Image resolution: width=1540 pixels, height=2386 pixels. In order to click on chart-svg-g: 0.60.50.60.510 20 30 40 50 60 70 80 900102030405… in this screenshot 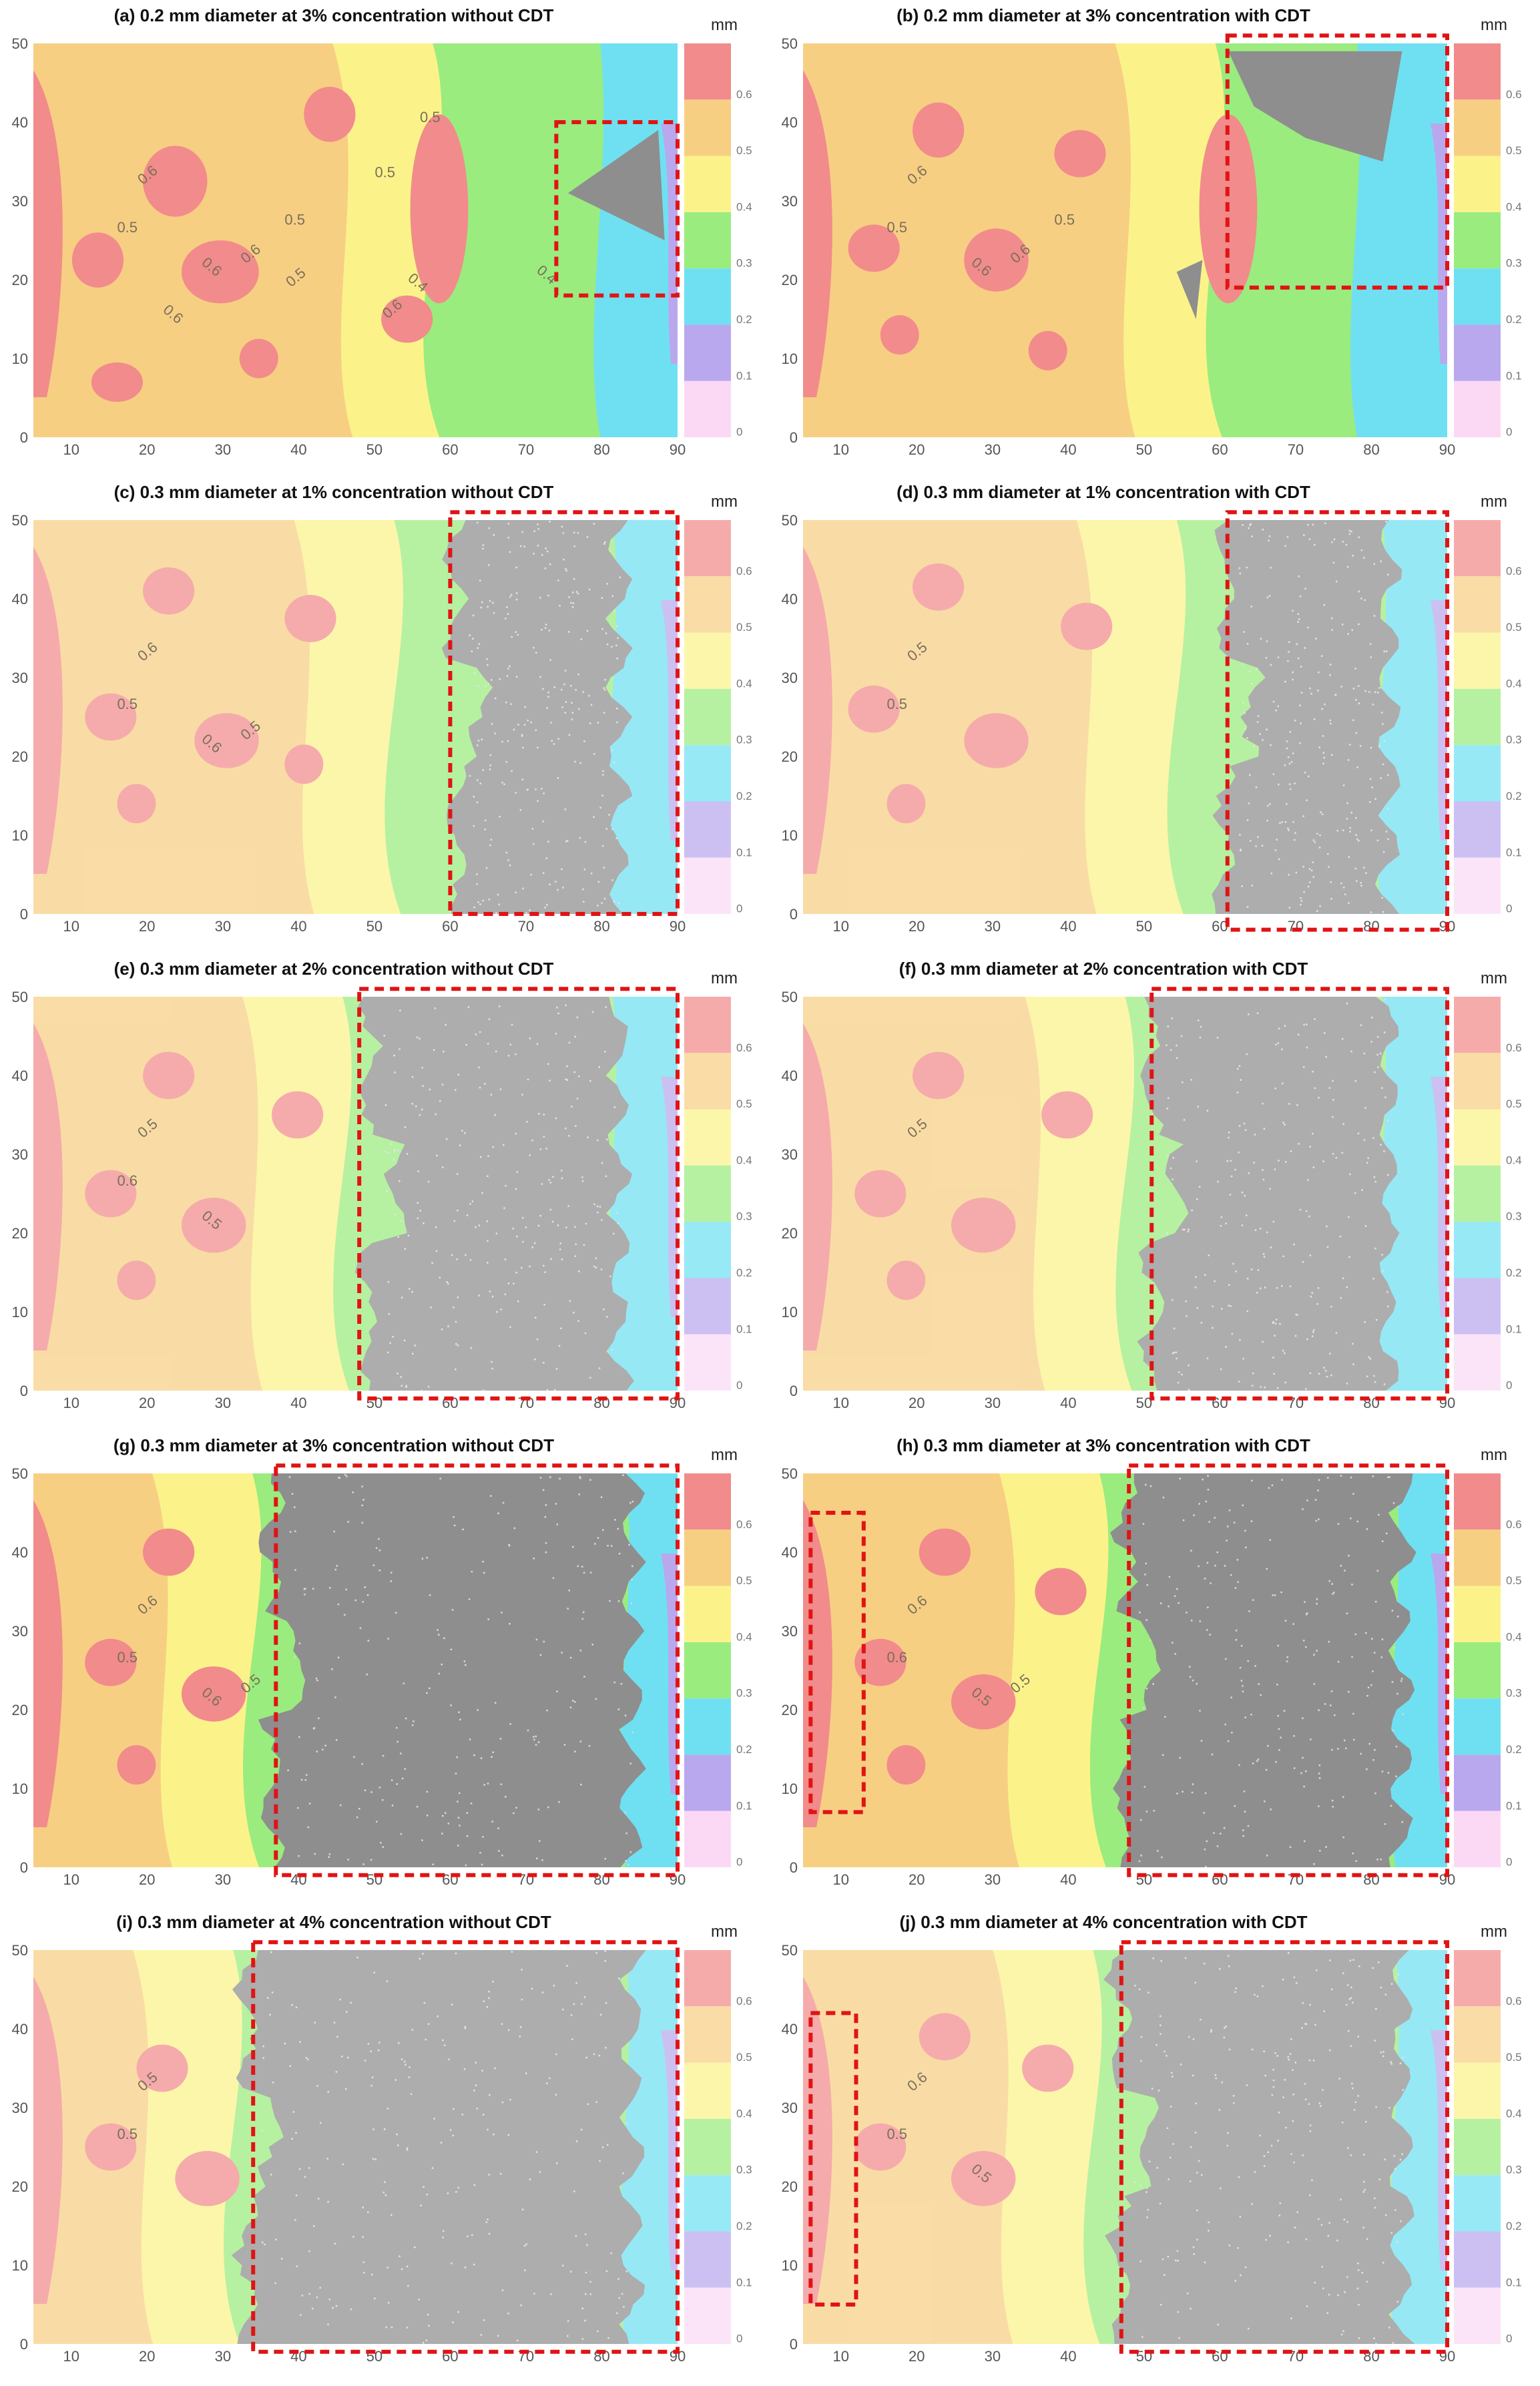, I will do `click(382, 1667)`.